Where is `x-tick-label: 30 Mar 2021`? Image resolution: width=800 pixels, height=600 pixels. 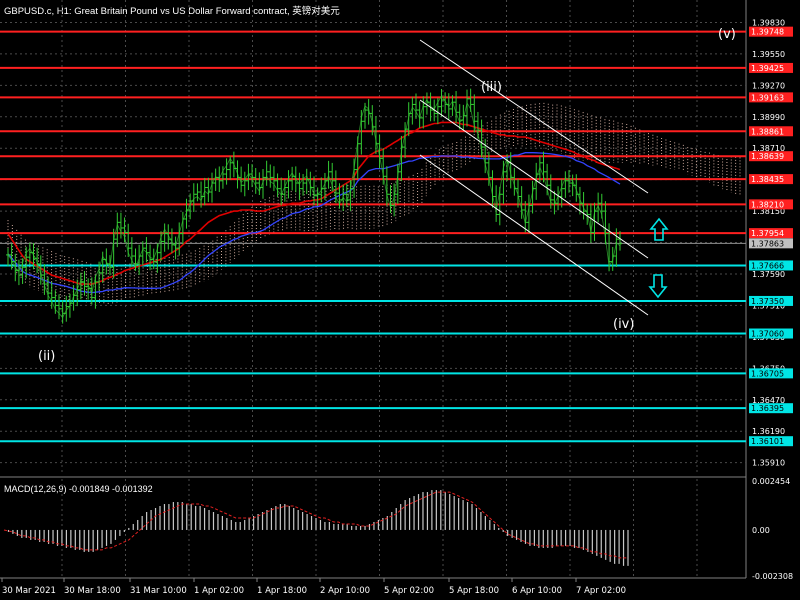 x-tick-label: 30 Mar 2021 is located at coordinates (29, 591).